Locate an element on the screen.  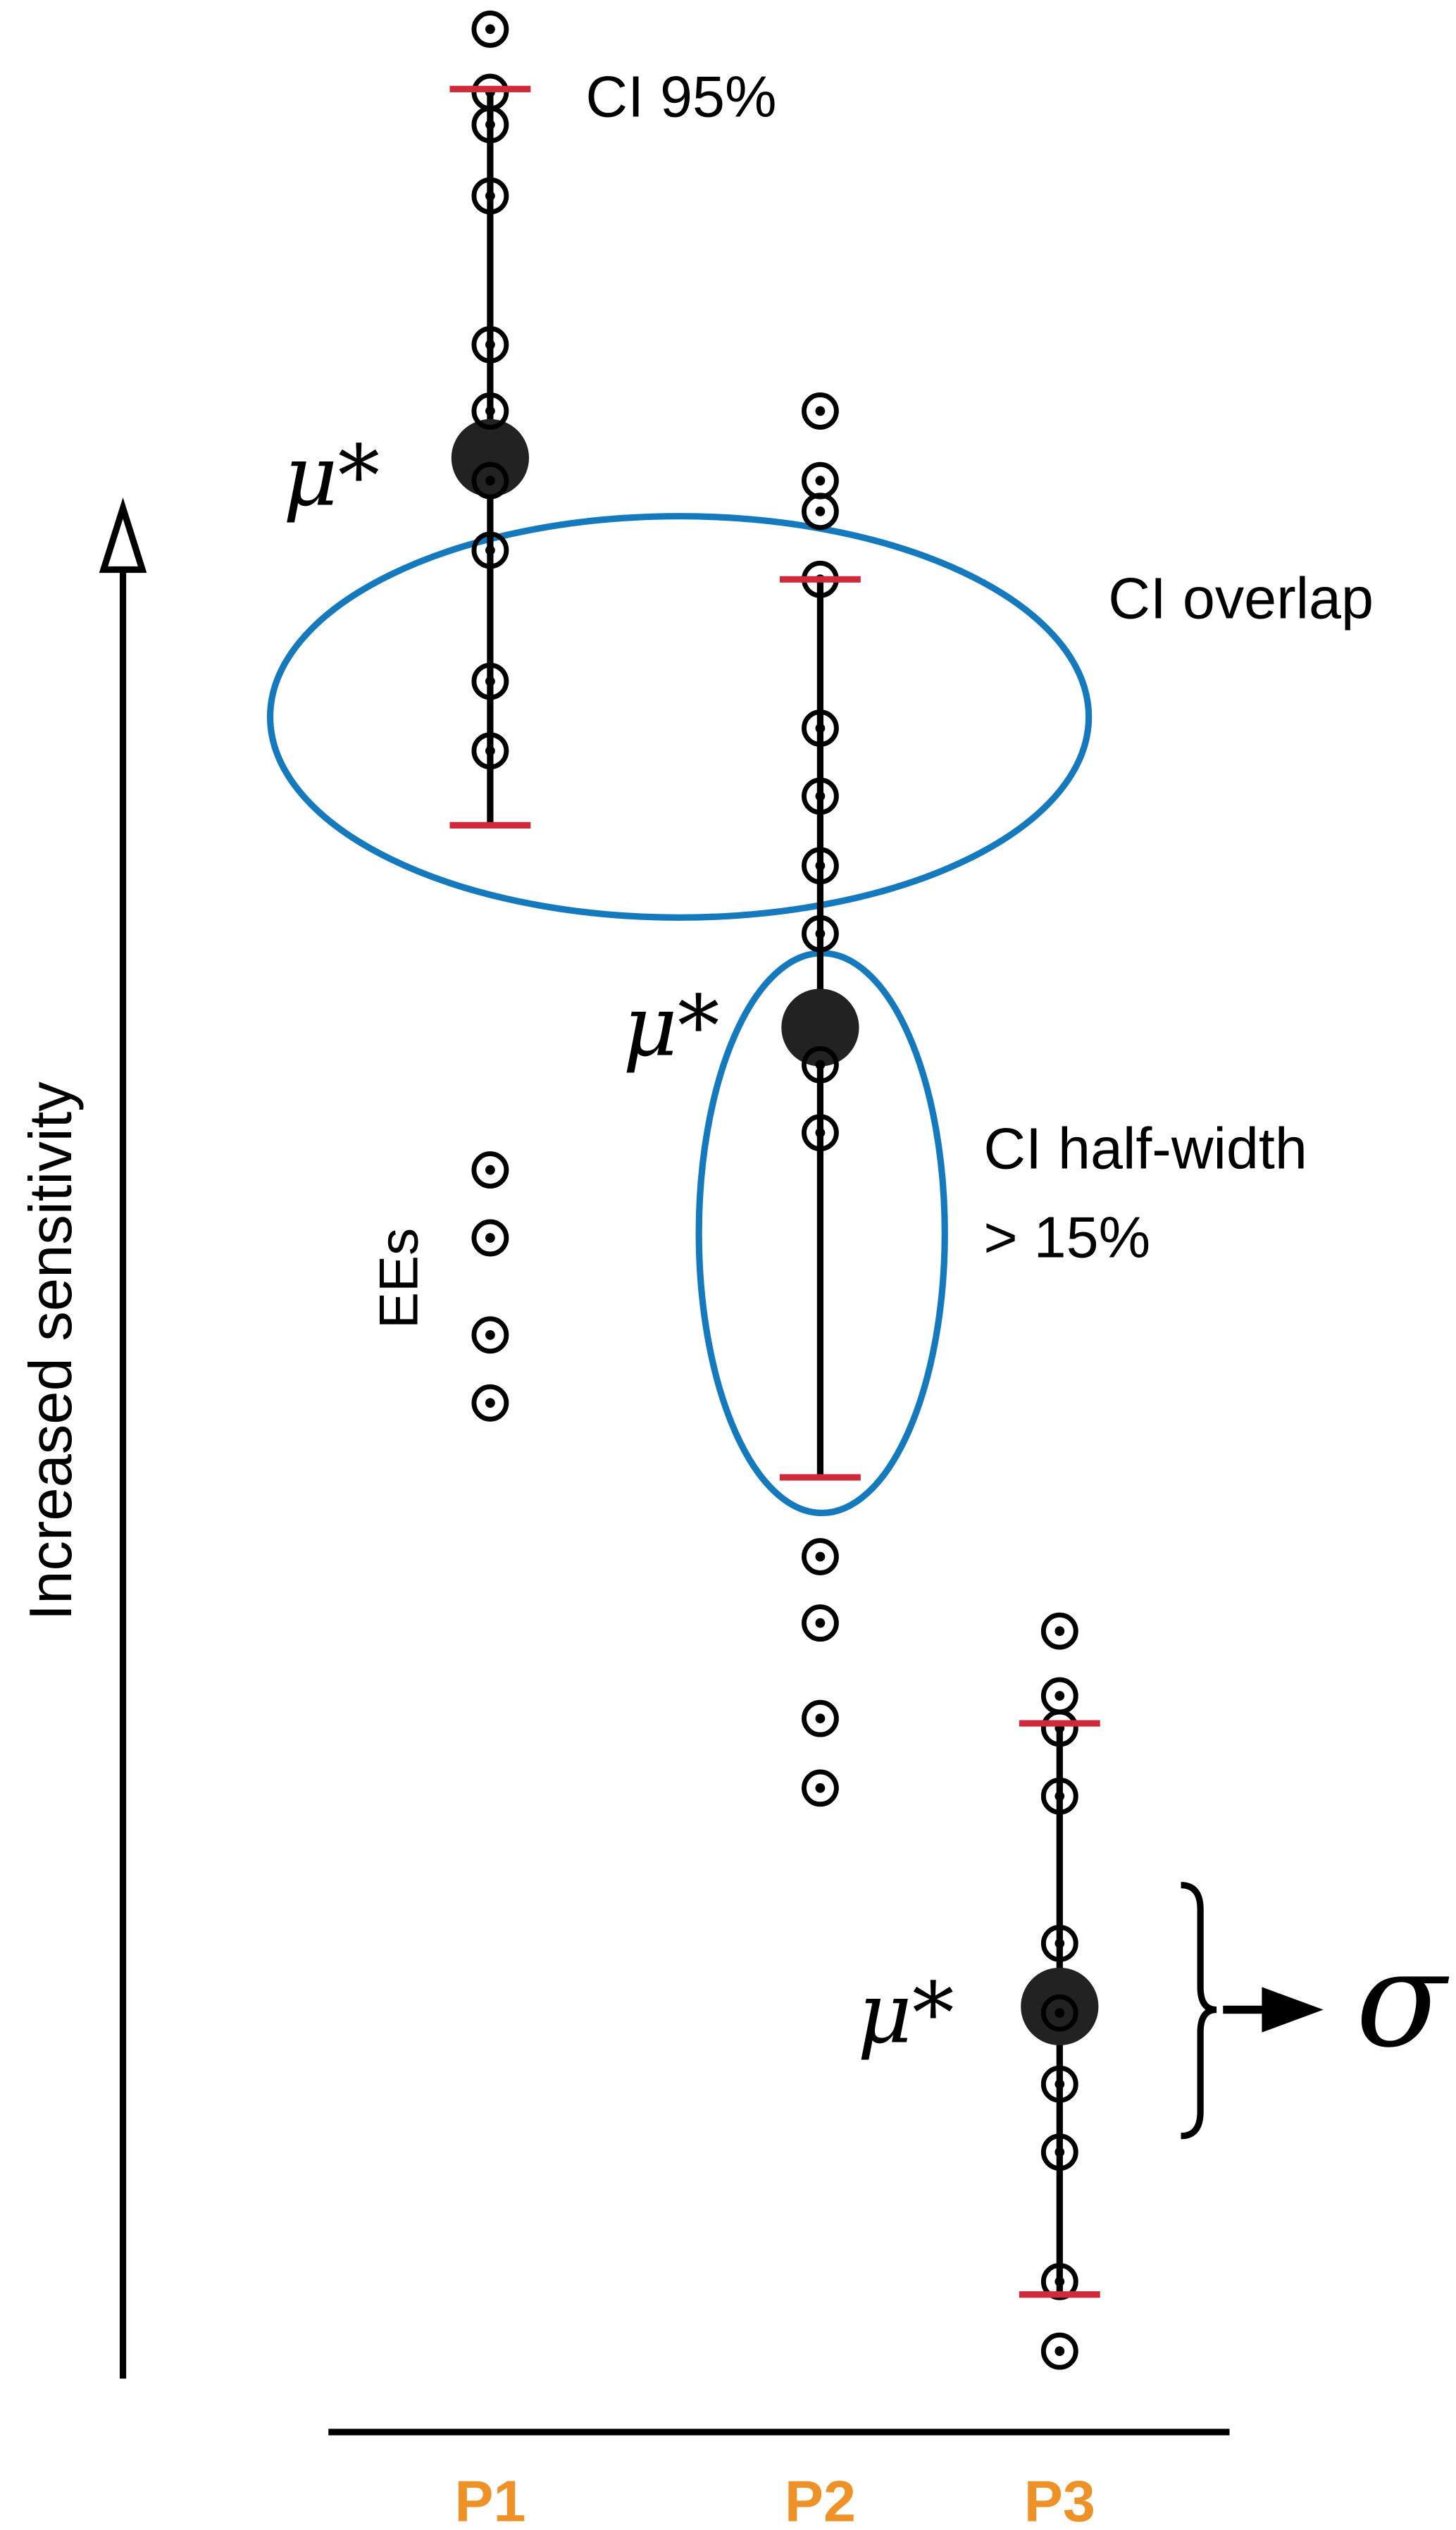
mu-star-label-p2: μ* is located at coordinates (671, 1027).